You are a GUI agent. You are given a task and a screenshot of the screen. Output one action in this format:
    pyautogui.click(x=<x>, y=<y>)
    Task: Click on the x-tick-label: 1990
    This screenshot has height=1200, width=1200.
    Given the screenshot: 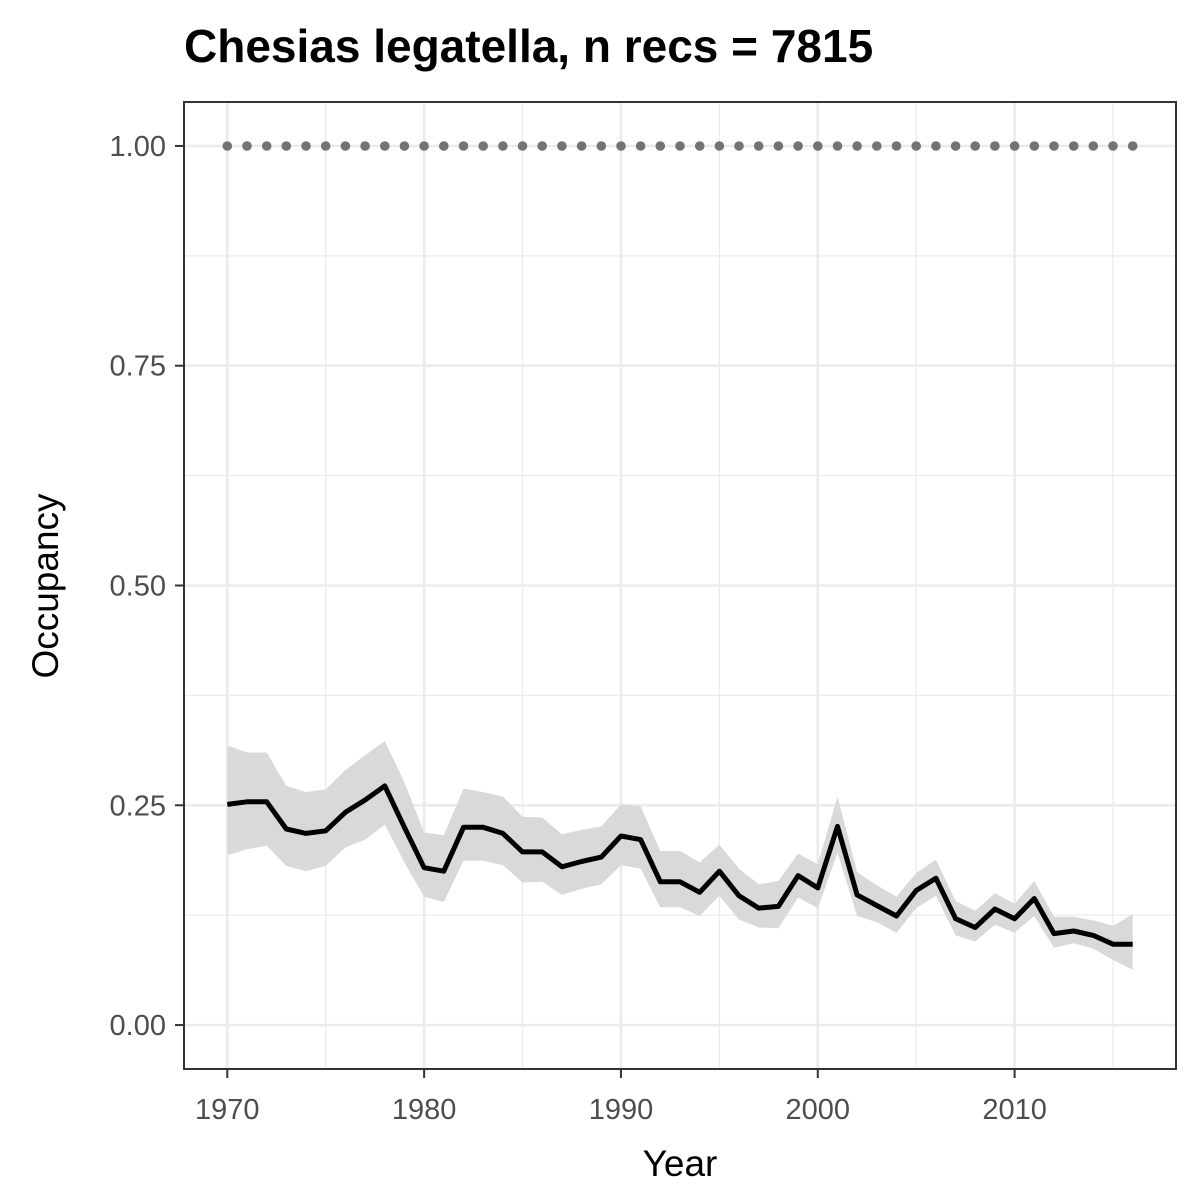 What is the action you would take?
    pyautogui.click(x=621, y=1110)
    